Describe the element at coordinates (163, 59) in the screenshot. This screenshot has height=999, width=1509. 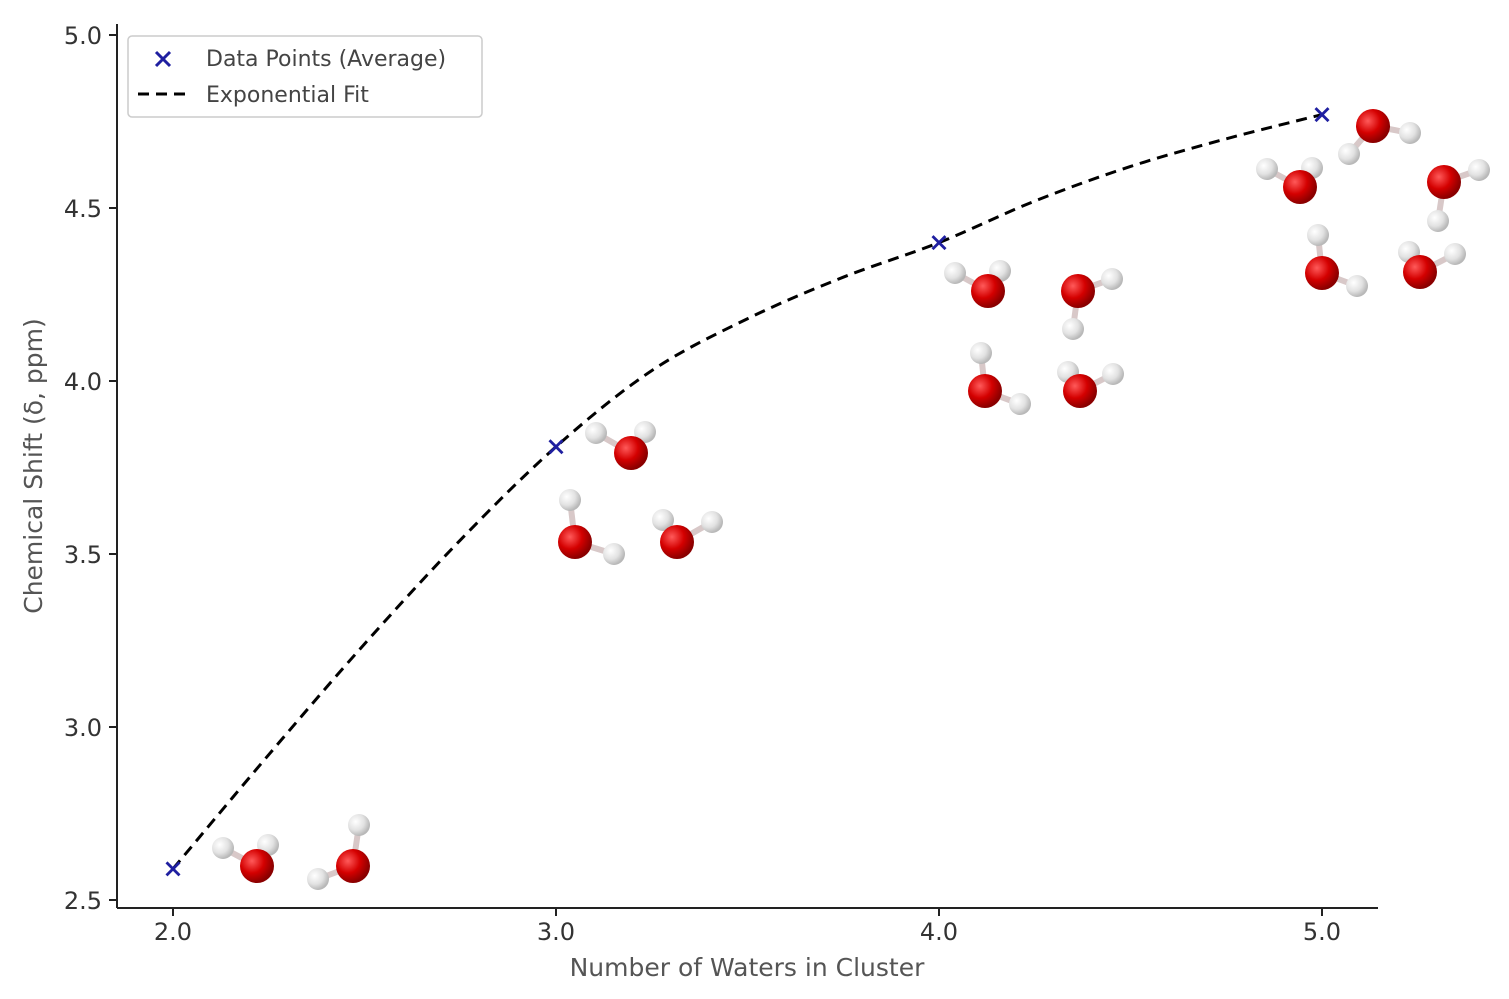
I see `legend-marker-x` at that location.